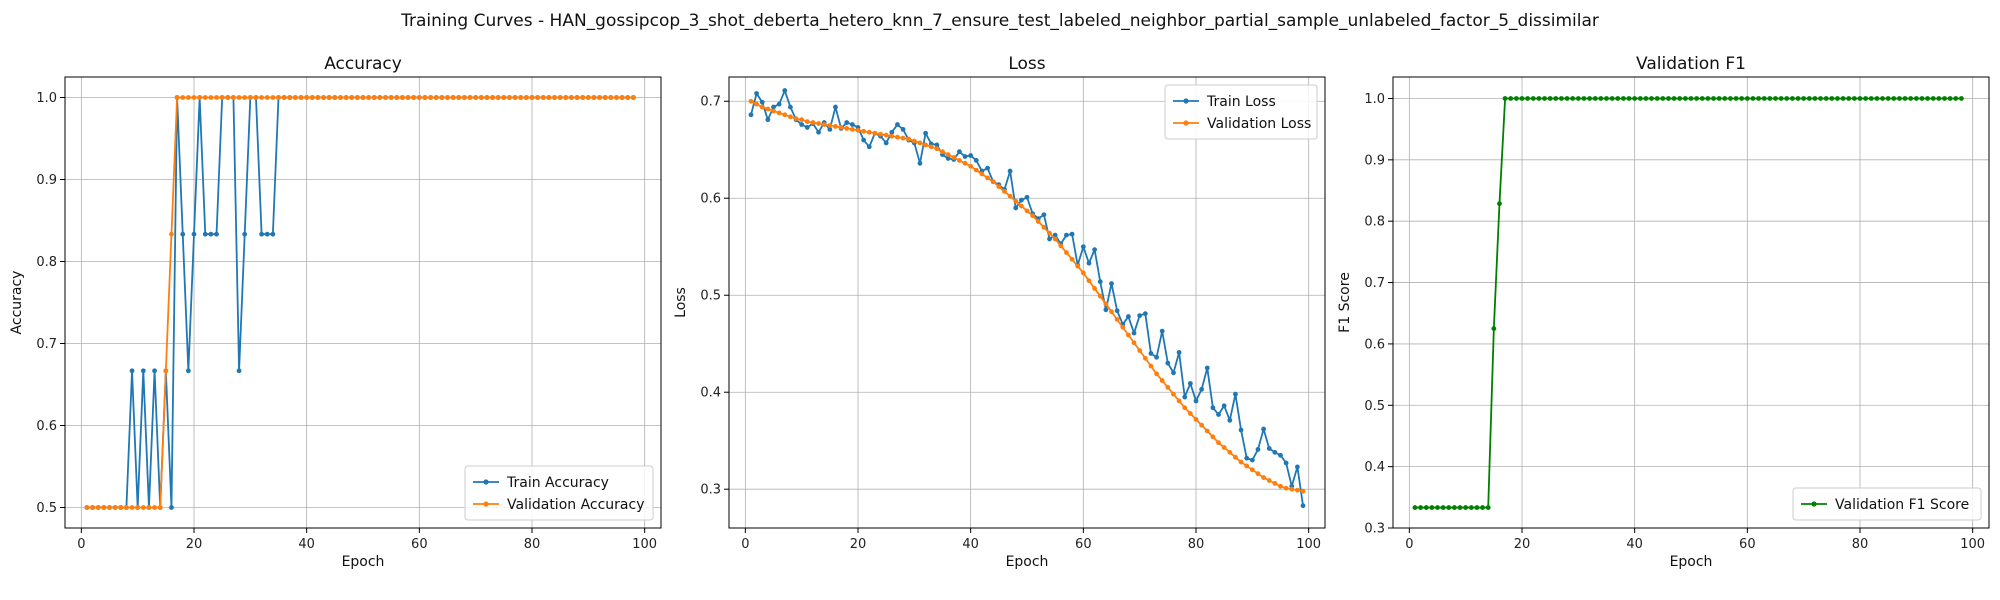  What do you see at coordinates (46, 180) in the screenshot?
I see `y-tick-label: 0.9` at bounding box center [46, 180].